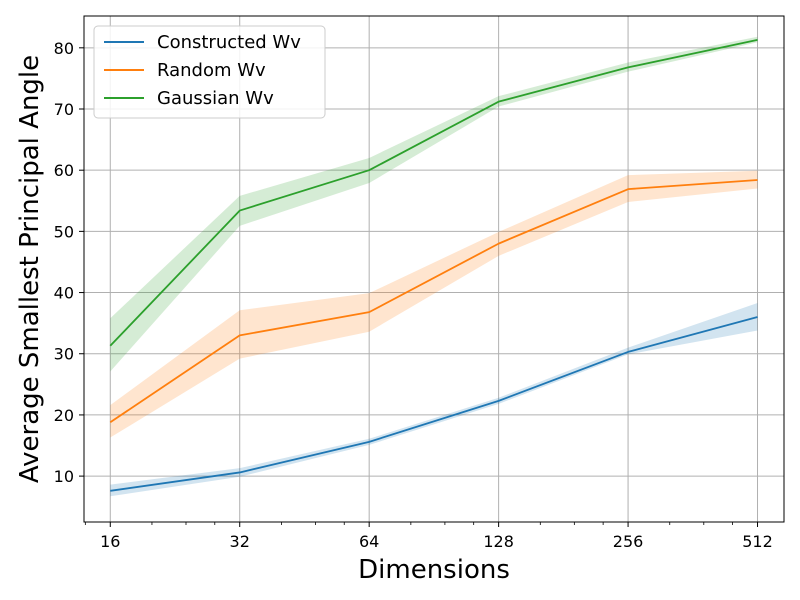 Image resolution: width=800 pixels, height=600 pixels. Describe the element at coordinates (757, 541) in the screenshot. I see `x-tick-label: 512` at that location.